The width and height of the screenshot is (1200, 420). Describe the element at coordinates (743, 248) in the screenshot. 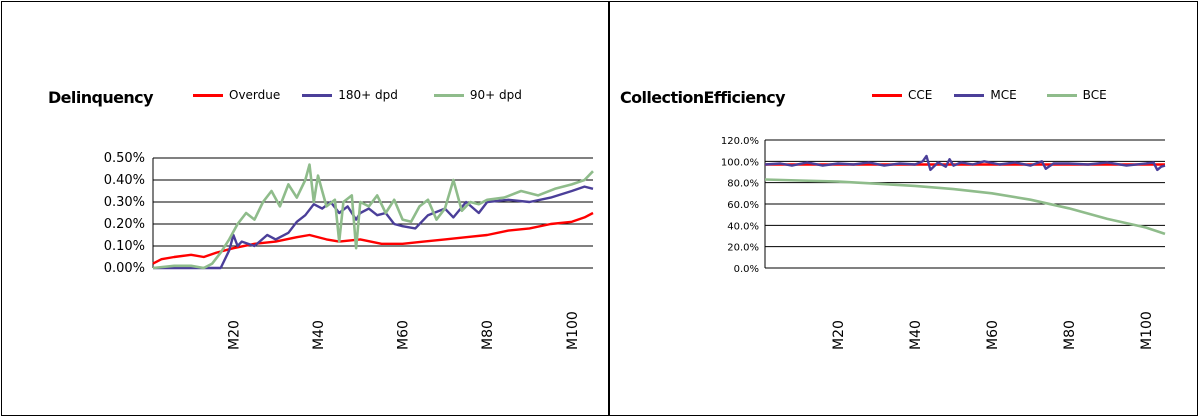

I see `y-tick-label: 20.0%` at that location.